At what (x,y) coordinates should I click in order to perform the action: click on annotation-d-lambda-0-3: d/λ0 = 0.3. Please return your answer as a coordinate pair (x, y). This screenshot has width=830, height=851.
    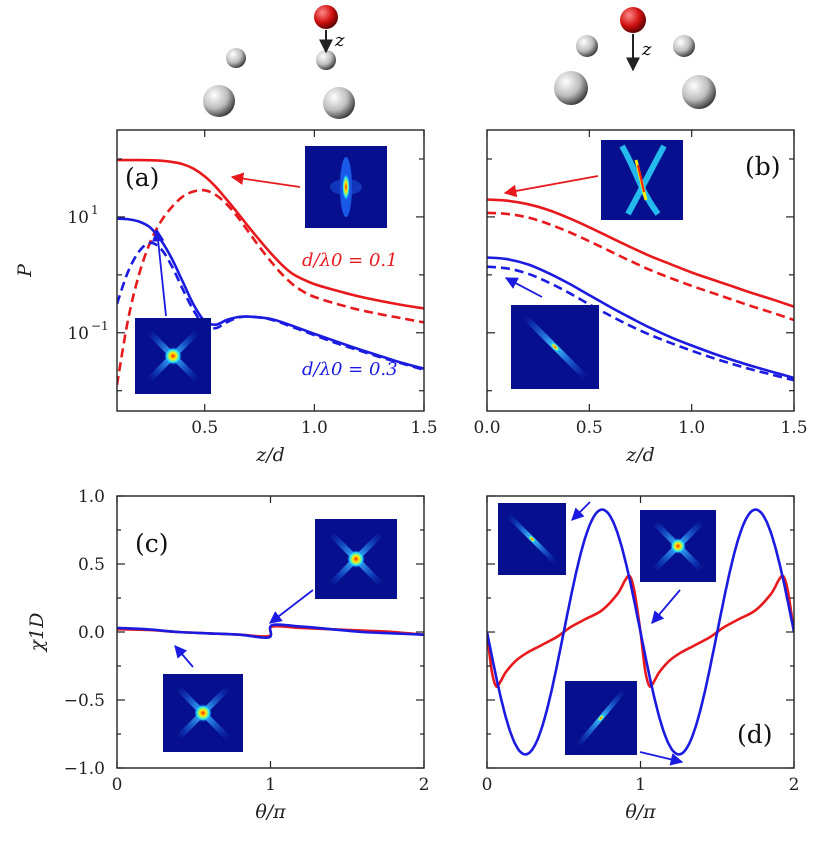
    Looking at the image, I should click on (350, 369).